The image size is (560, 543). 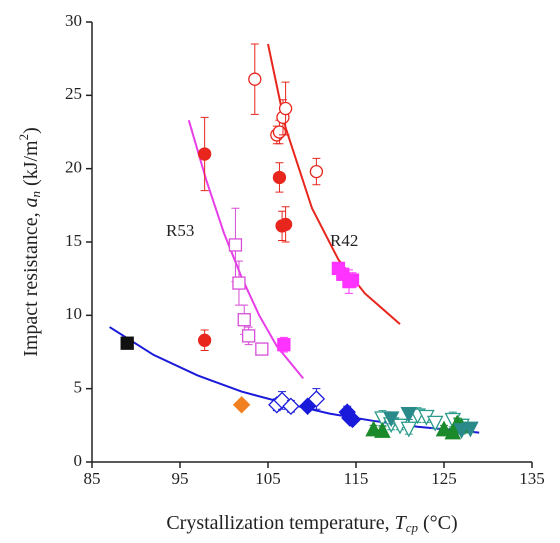 What do you see at coordinates (73, 93) in the screenshot?
I see `y-tick-label: 25` at bounding box center [73, 93].